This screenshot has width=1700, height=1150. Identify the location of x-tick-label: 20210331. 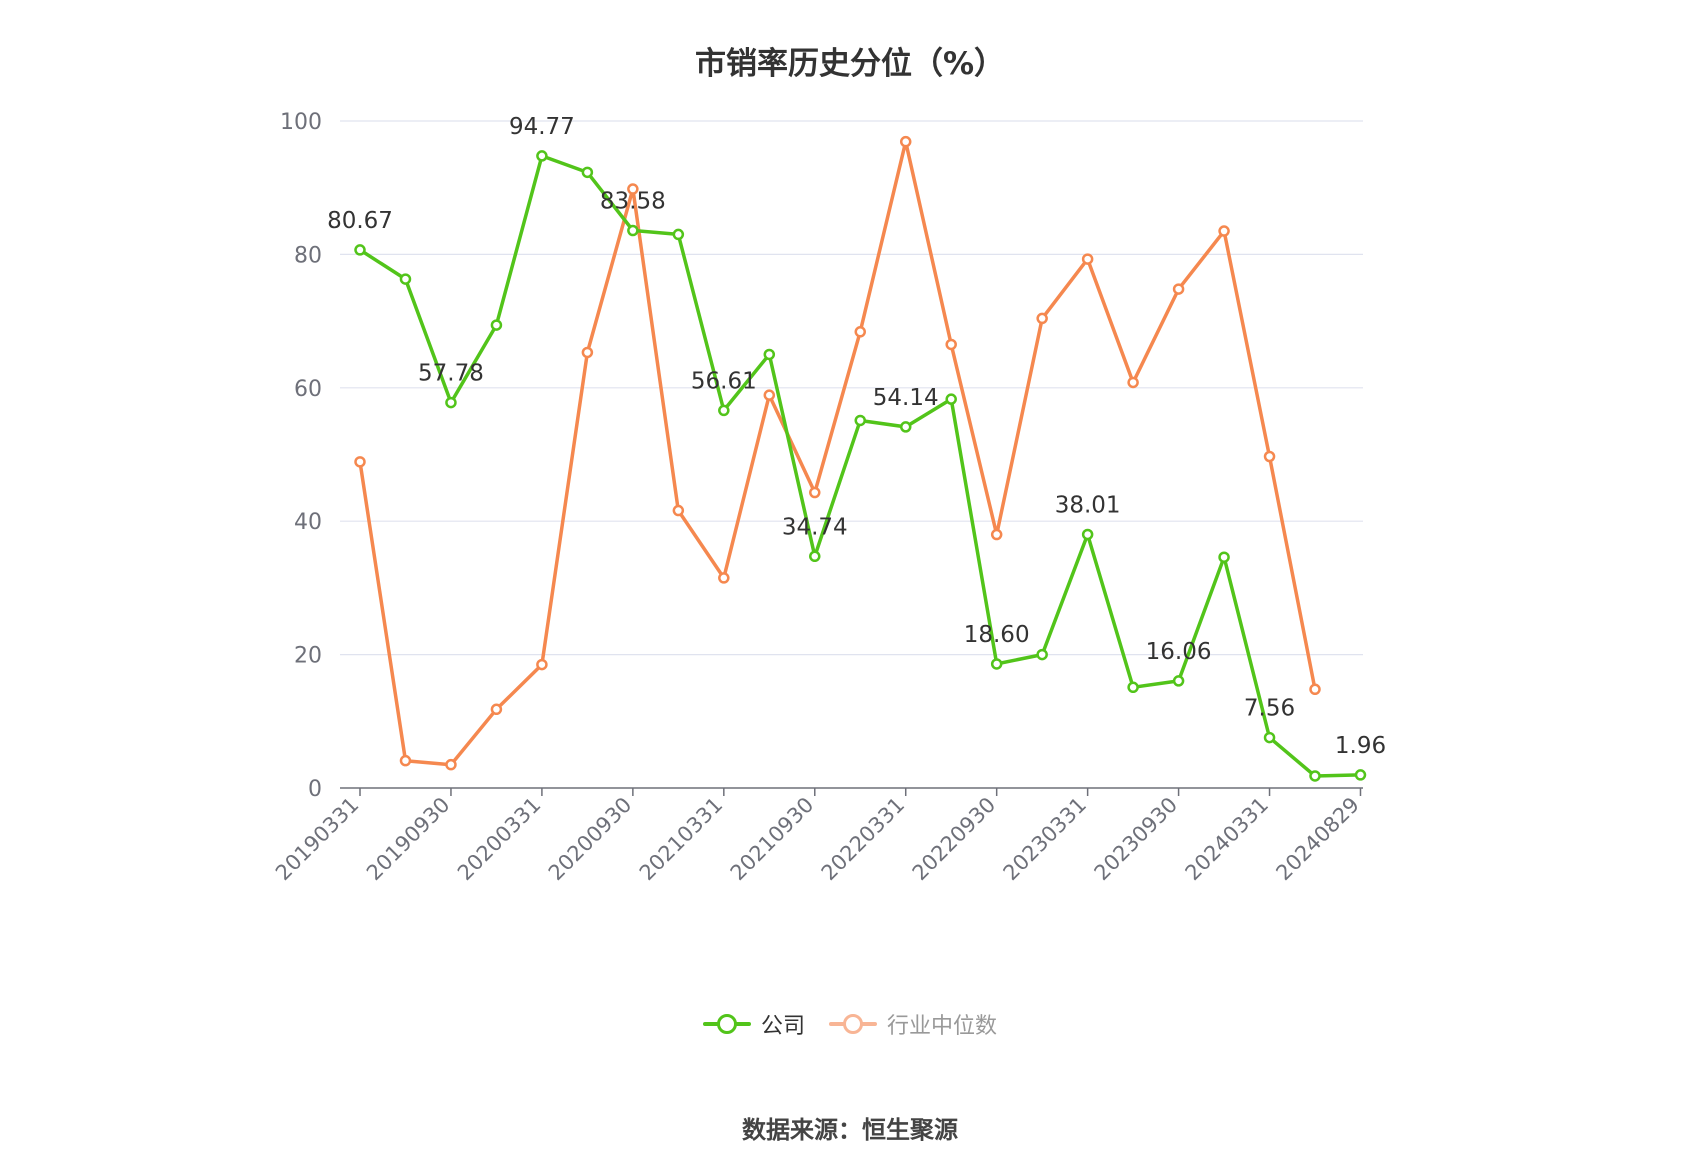
(681, 839).